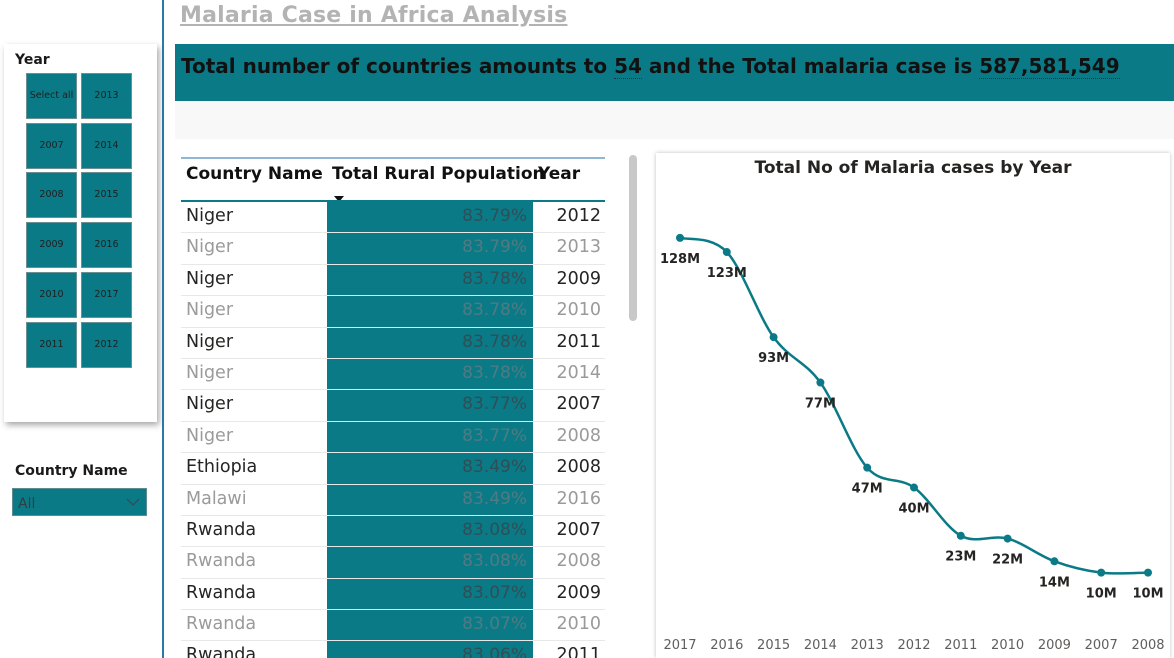  What do you see at coordinates (1054, 582) in the screenshot?
I see `data-label-2009: 14M` at bounding box center [1054, 582].